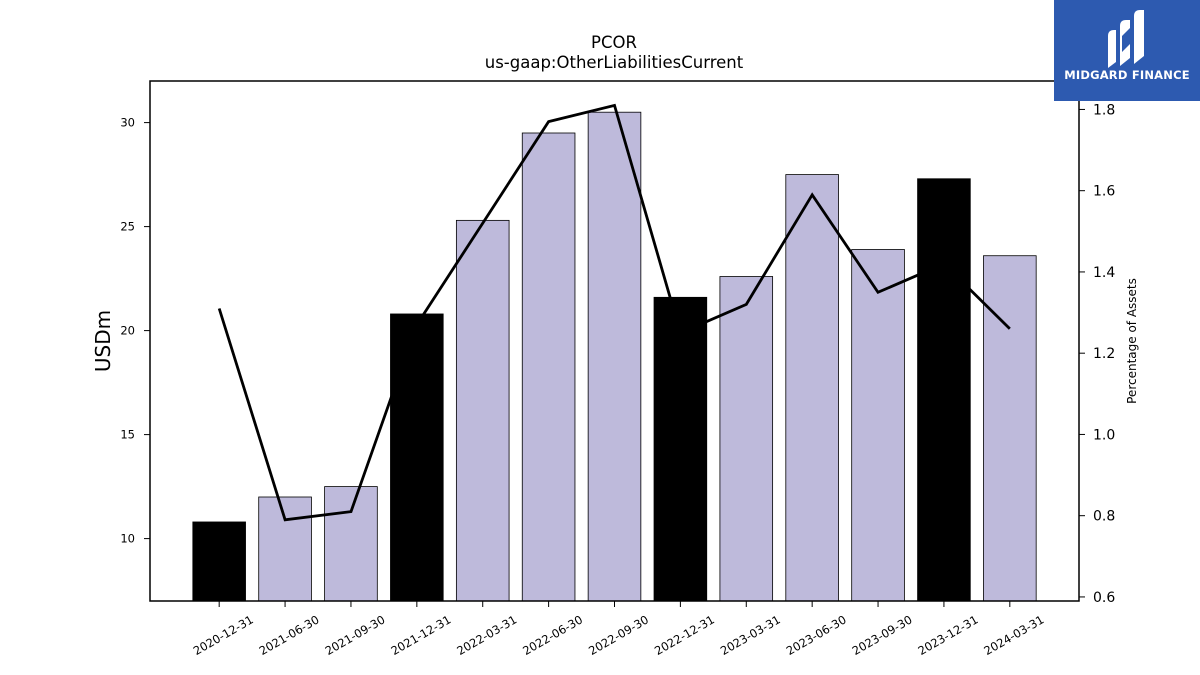 The width and height of the screenshot is (1200, 675). I want to click on y-tick-label: 20, so click(127, 331).